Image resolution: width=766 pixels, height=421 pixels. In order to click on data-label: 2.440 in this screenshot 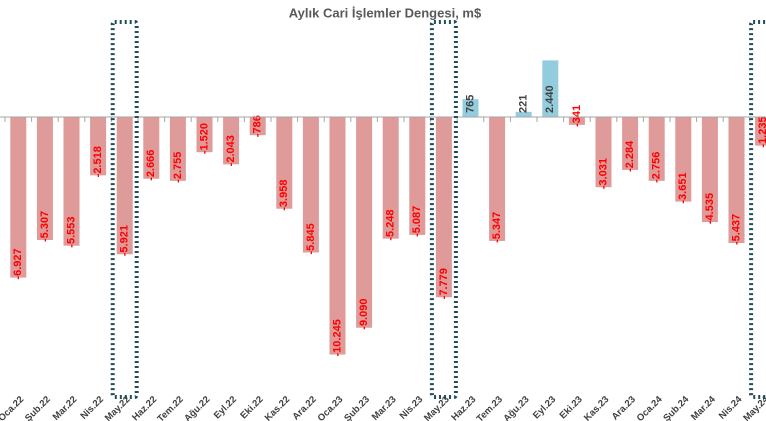, I will do `click(550, 99)`.